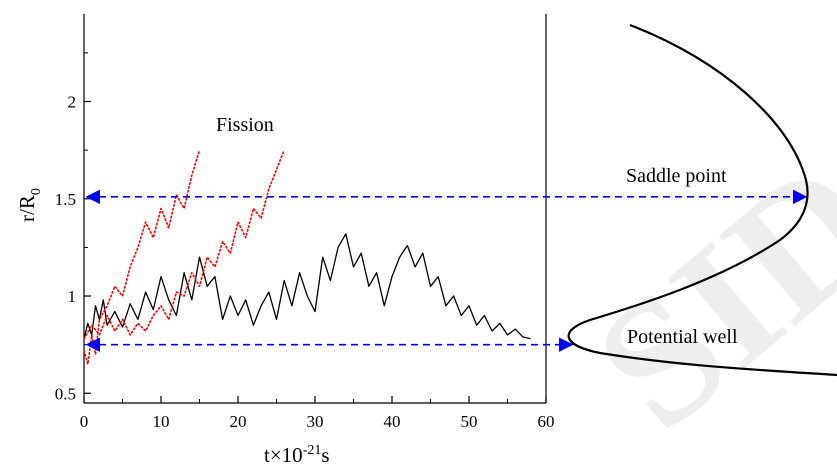  I want to click on x-tick-label: 20, so click(238, 421).